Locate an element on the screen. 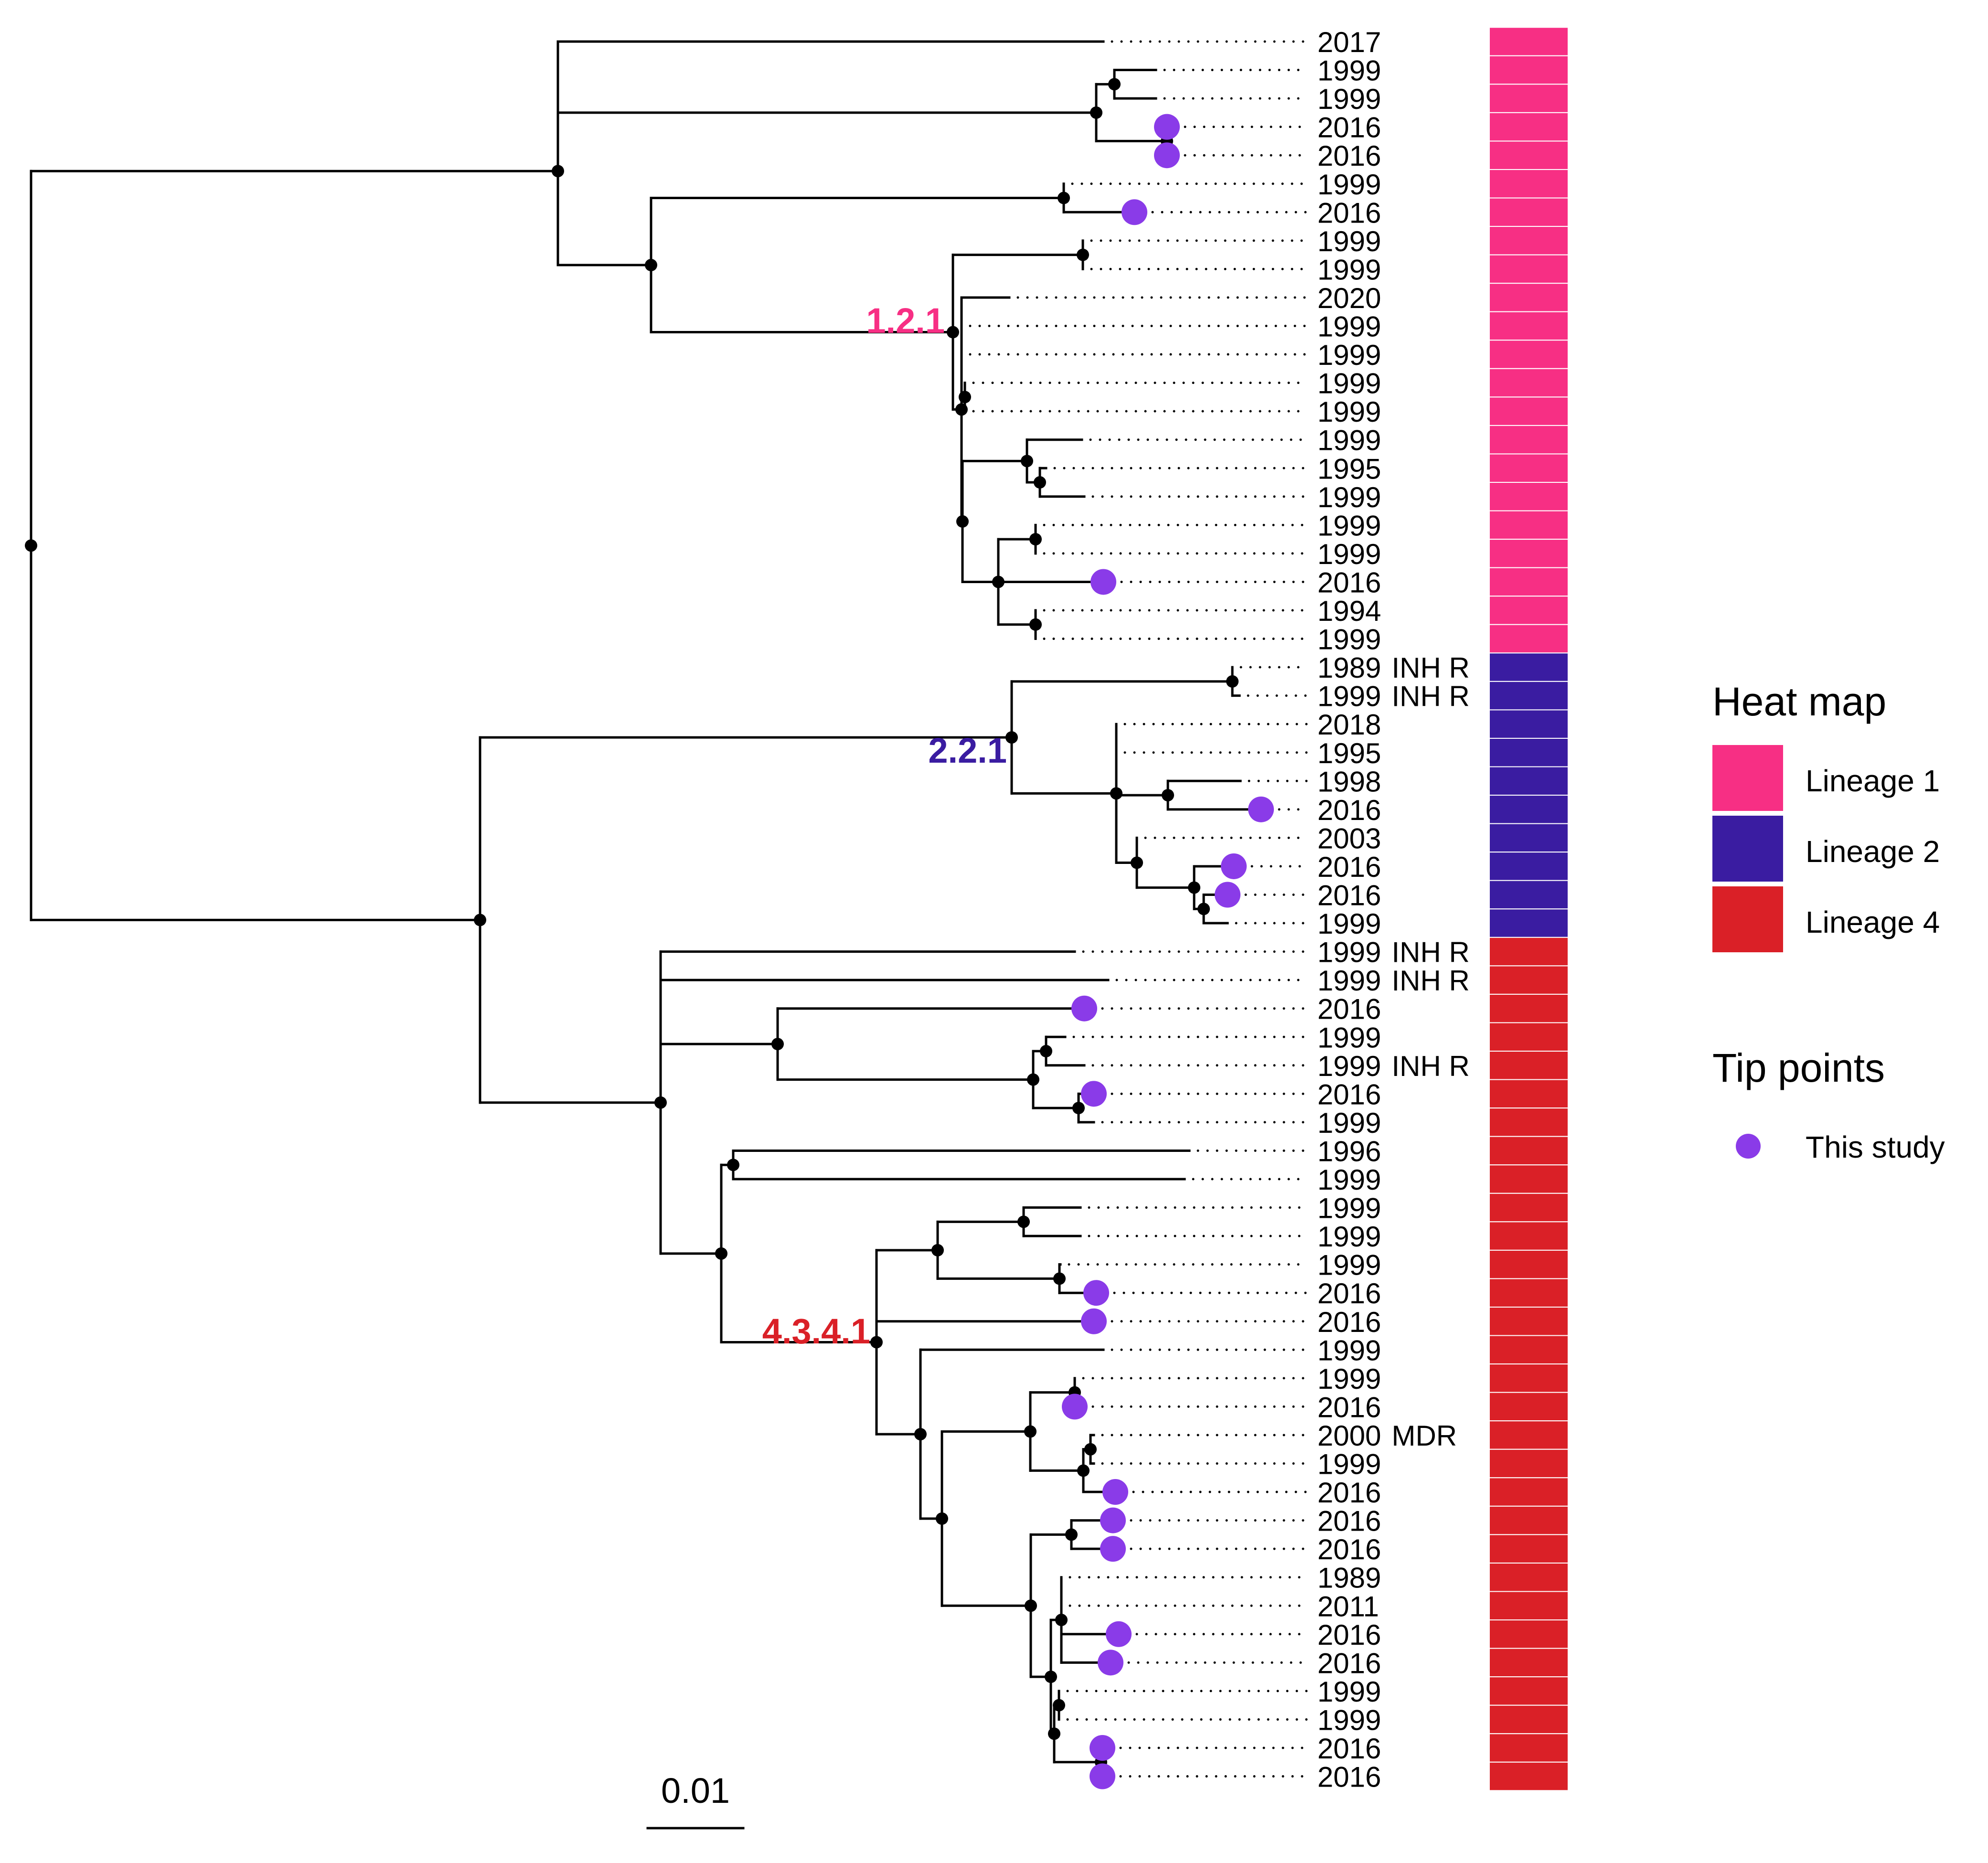 The height and width of the screenshot is (1863, 1988). tip-label: 2003 is located at coordinates (1349, 838).